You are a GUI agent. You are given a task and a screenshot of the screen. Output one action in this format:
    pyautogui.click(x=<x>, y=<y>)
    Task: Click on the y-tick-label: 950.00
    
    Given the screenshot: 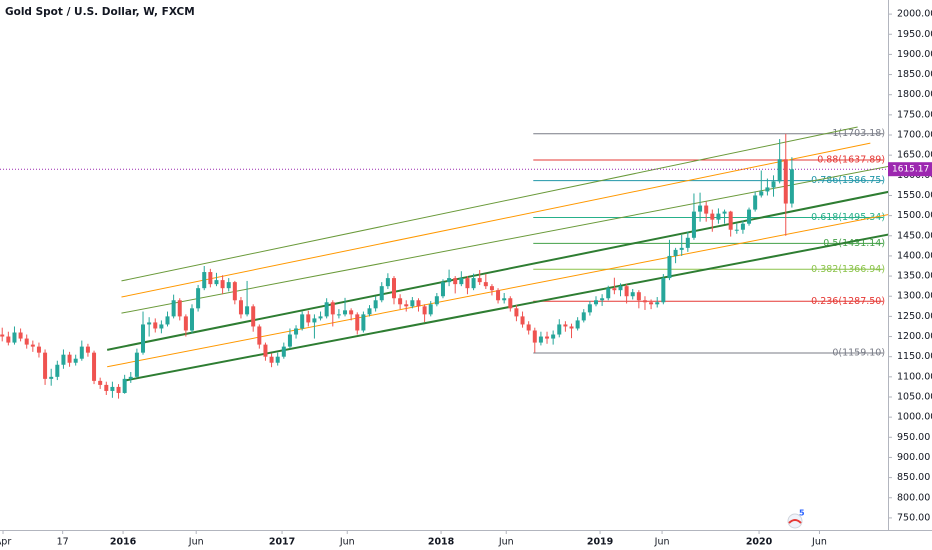 What is the action you would take?
    pyautogui.click(x=913, y=437)
    